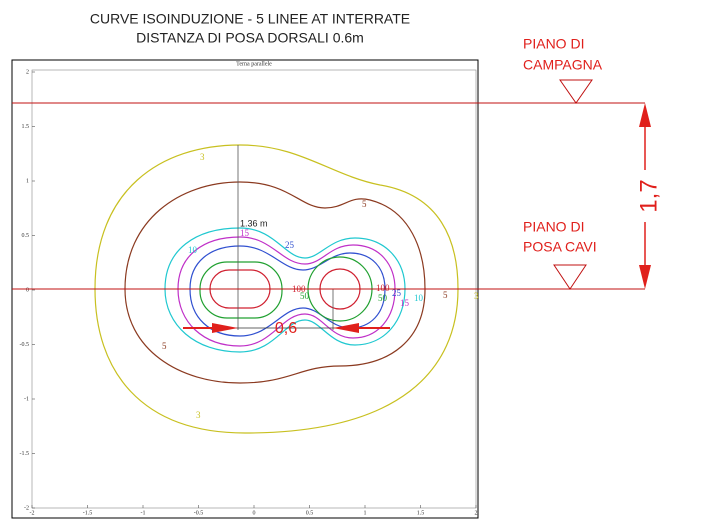 This screenshot has height=520, width=707. I want to click on y-tick-label: -1.5, so click(25, 454).